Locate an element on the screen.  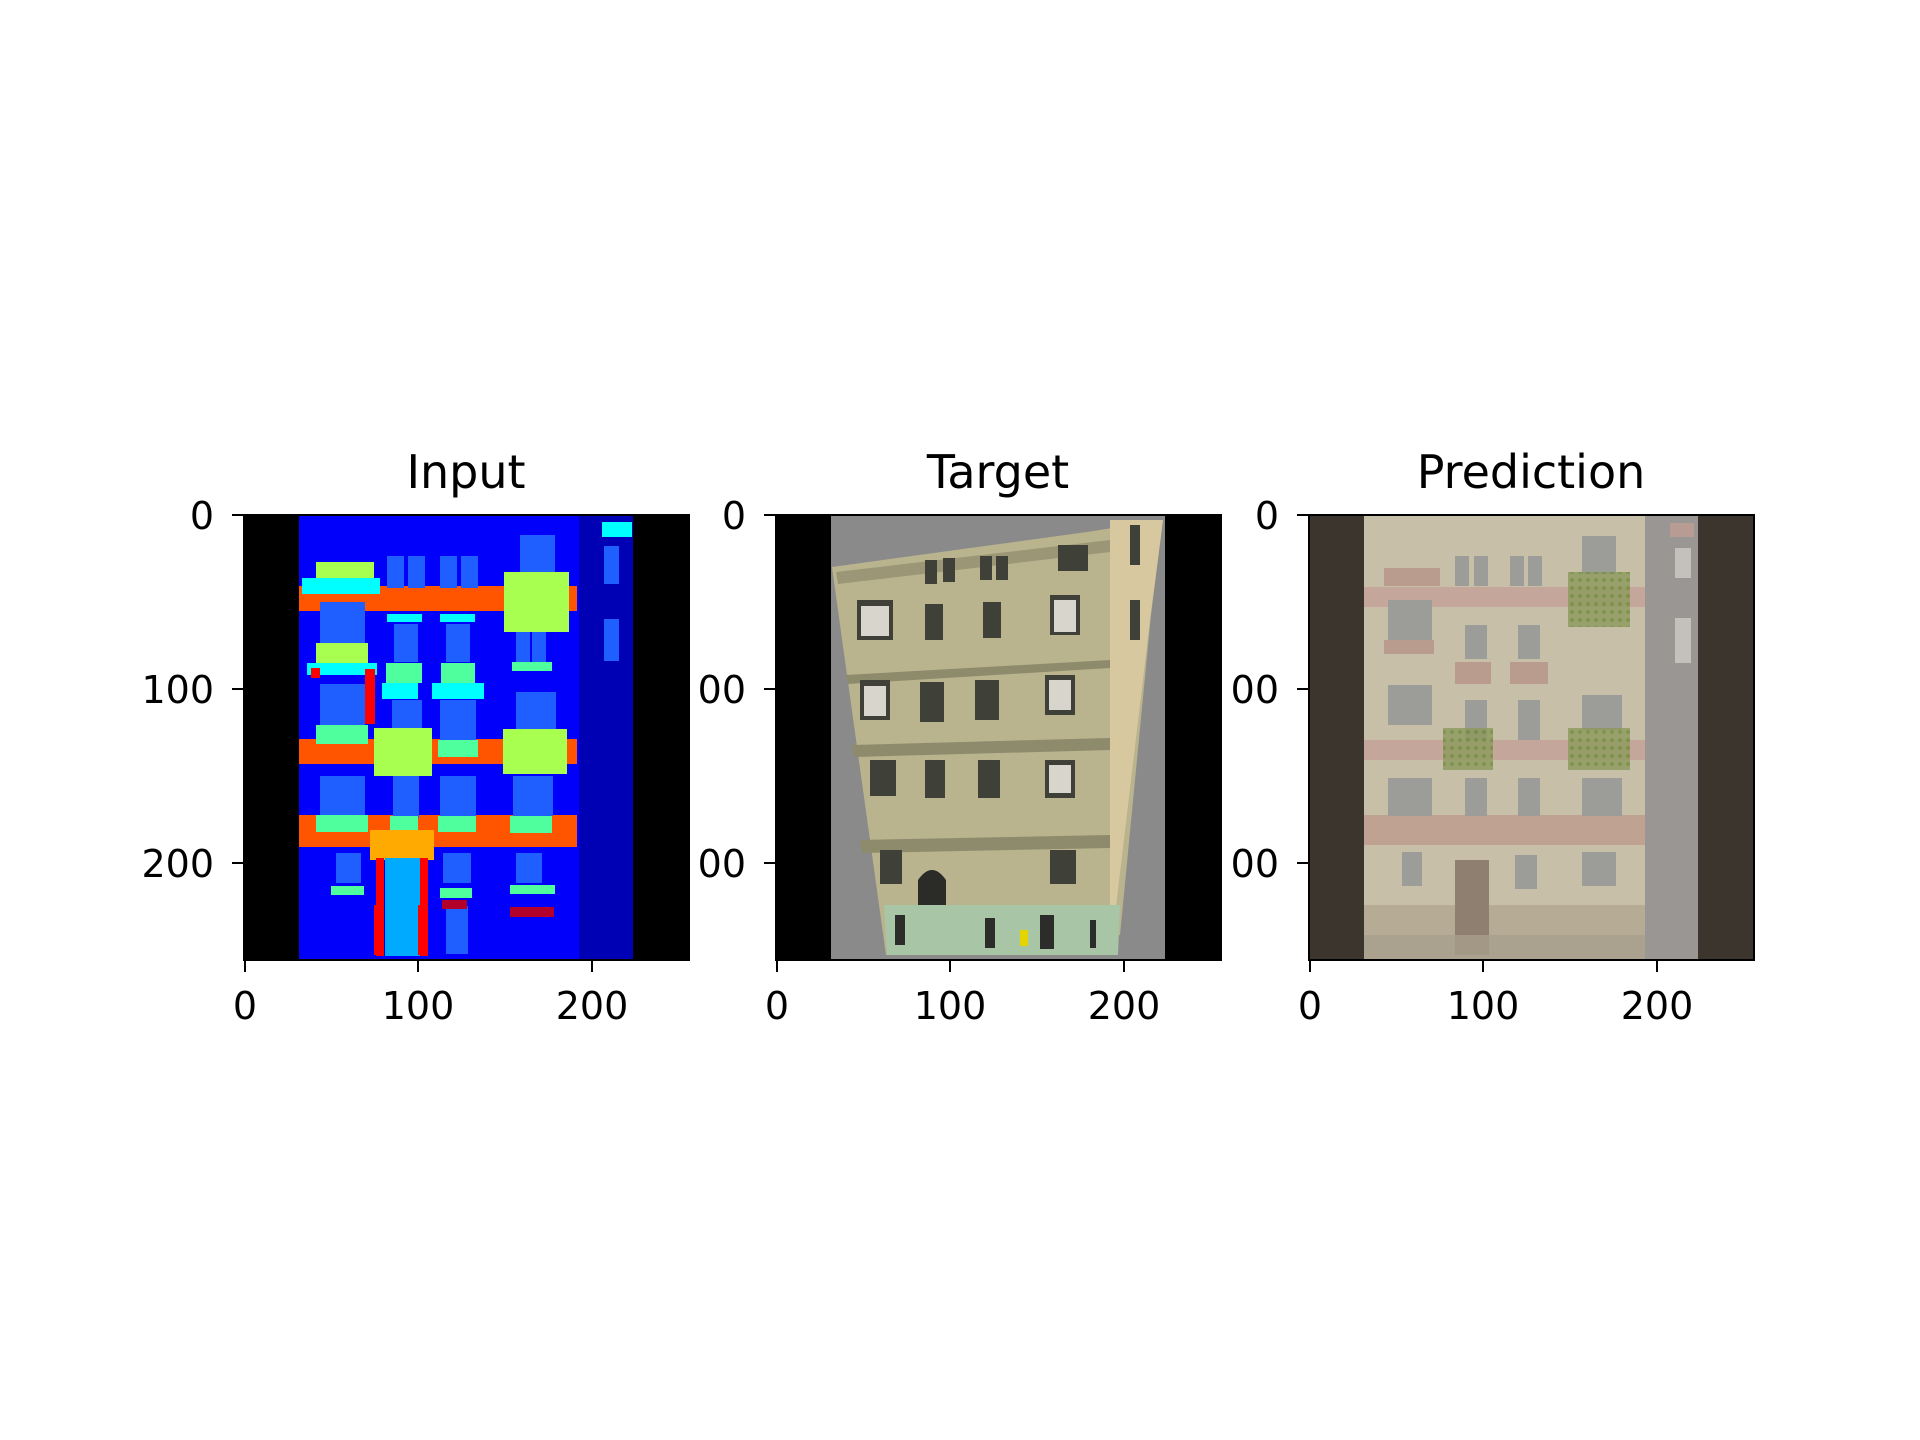
input-label-map-image is located at coordinates (466, 737).